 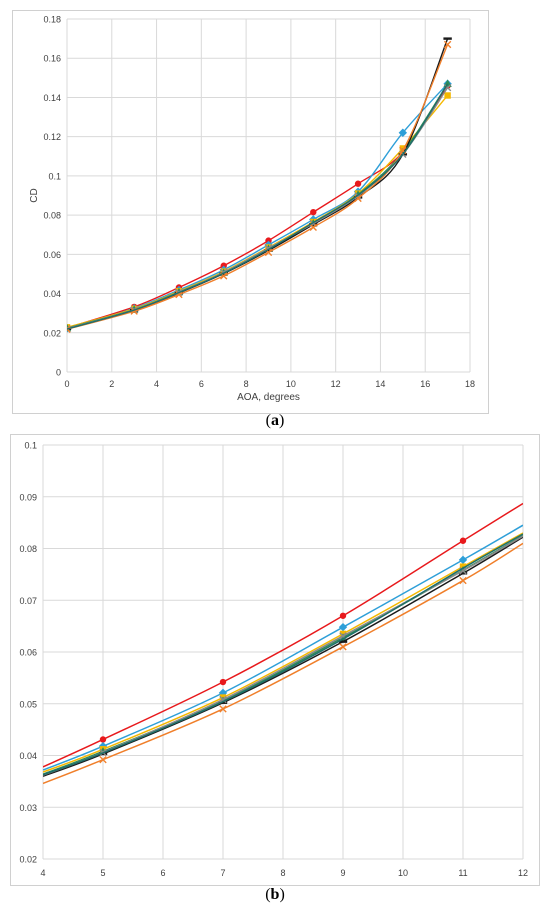 I want to click on b-xtick-label-5: 9, so click(x=342, y=873).